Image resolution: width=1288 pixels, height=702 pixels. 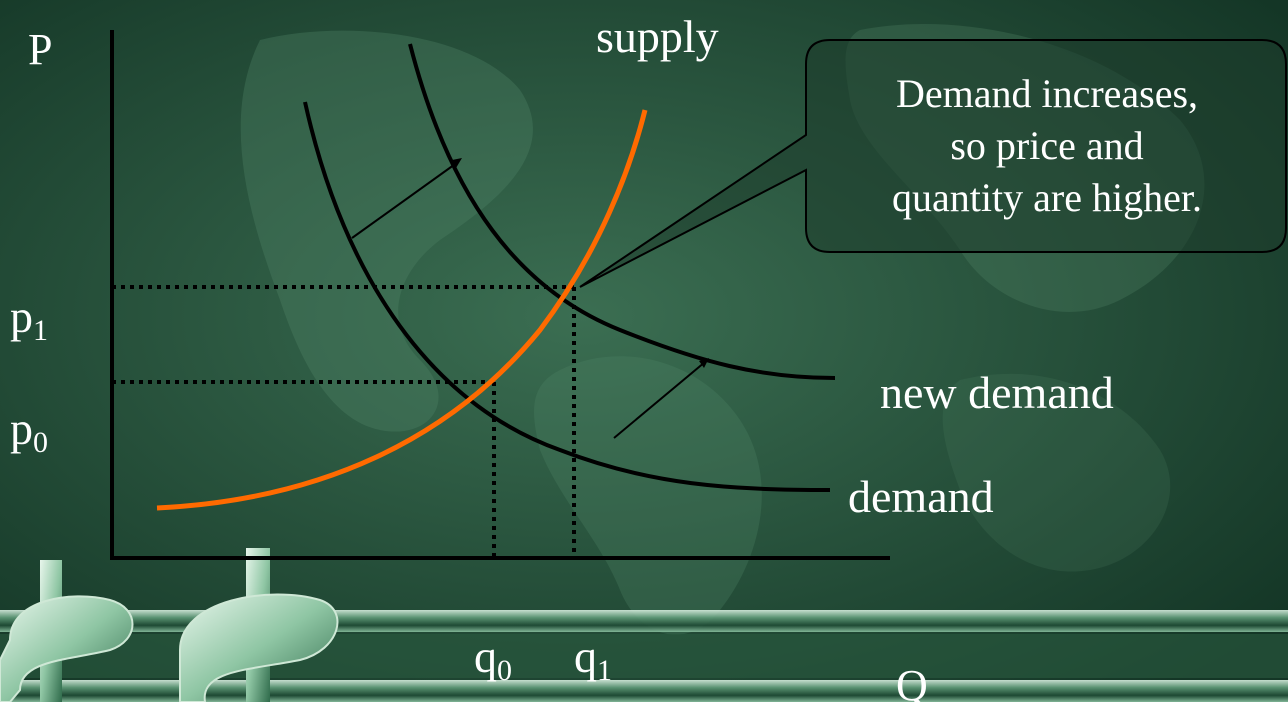 I want to click on x-axis-label: Q, so click(x=912, y=681).